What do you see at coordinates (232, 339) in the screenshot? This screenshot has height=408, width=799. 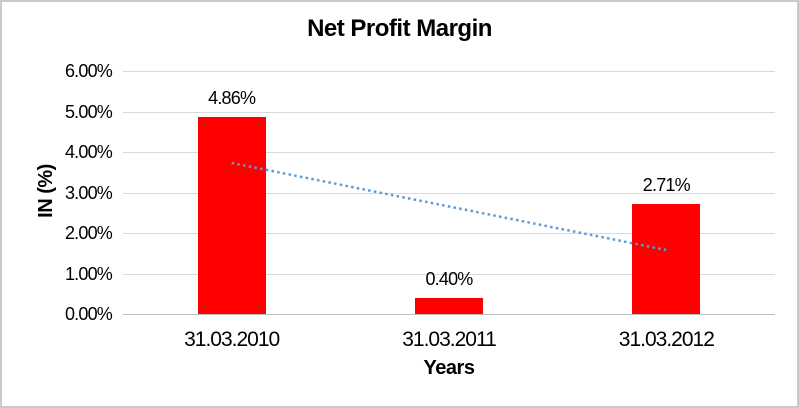 I see `x-tick-label: 31.03.2010` at bounding box center [232, 339].